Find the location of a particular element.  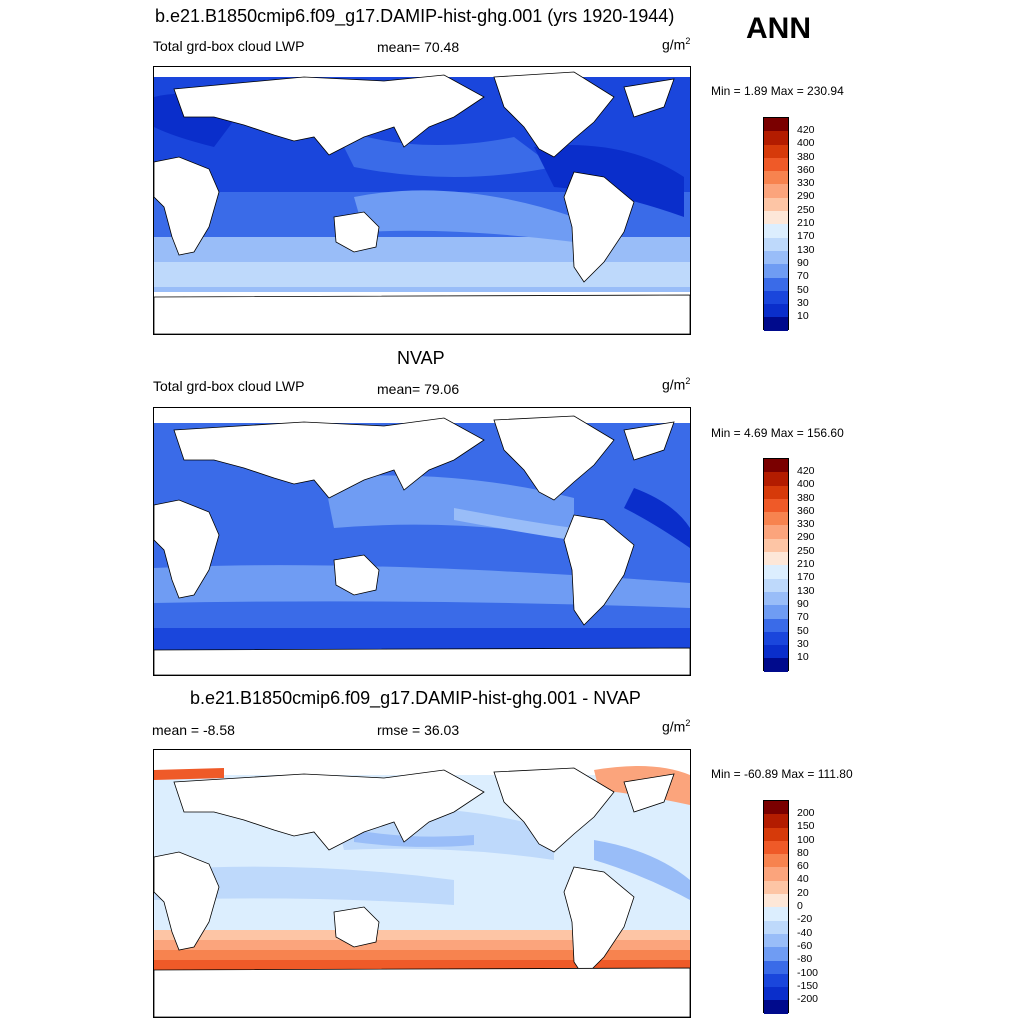

panel-3-map-field is located at coordinates (422, 883).